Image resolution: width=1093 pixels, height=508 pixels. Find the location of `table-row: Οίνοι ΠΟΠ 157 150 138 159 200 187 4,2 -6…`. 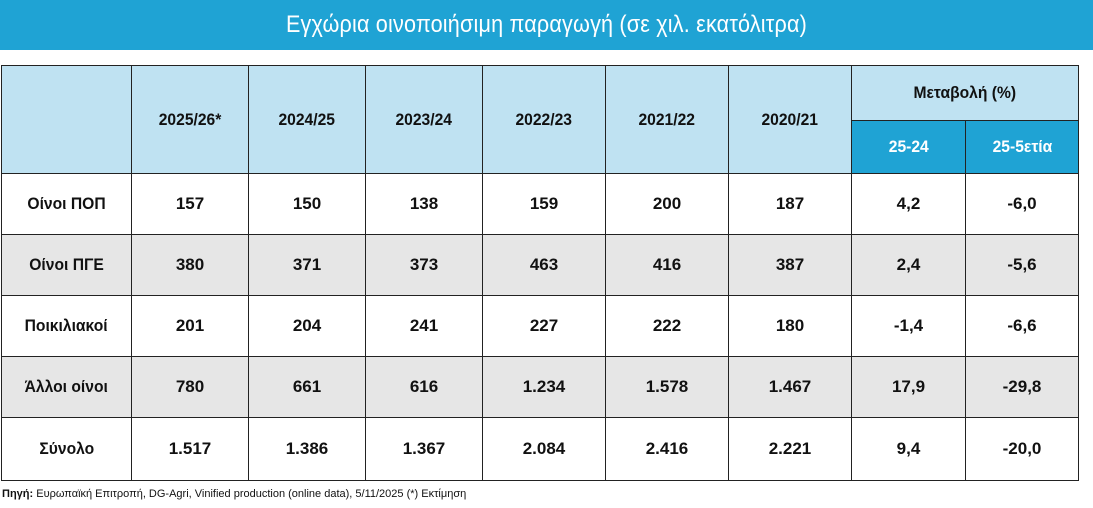

table-row: Οίνοι ΠΟΠ 157 150 138 159 200 187 4,2 -6… is located at coordinates (540, 204).